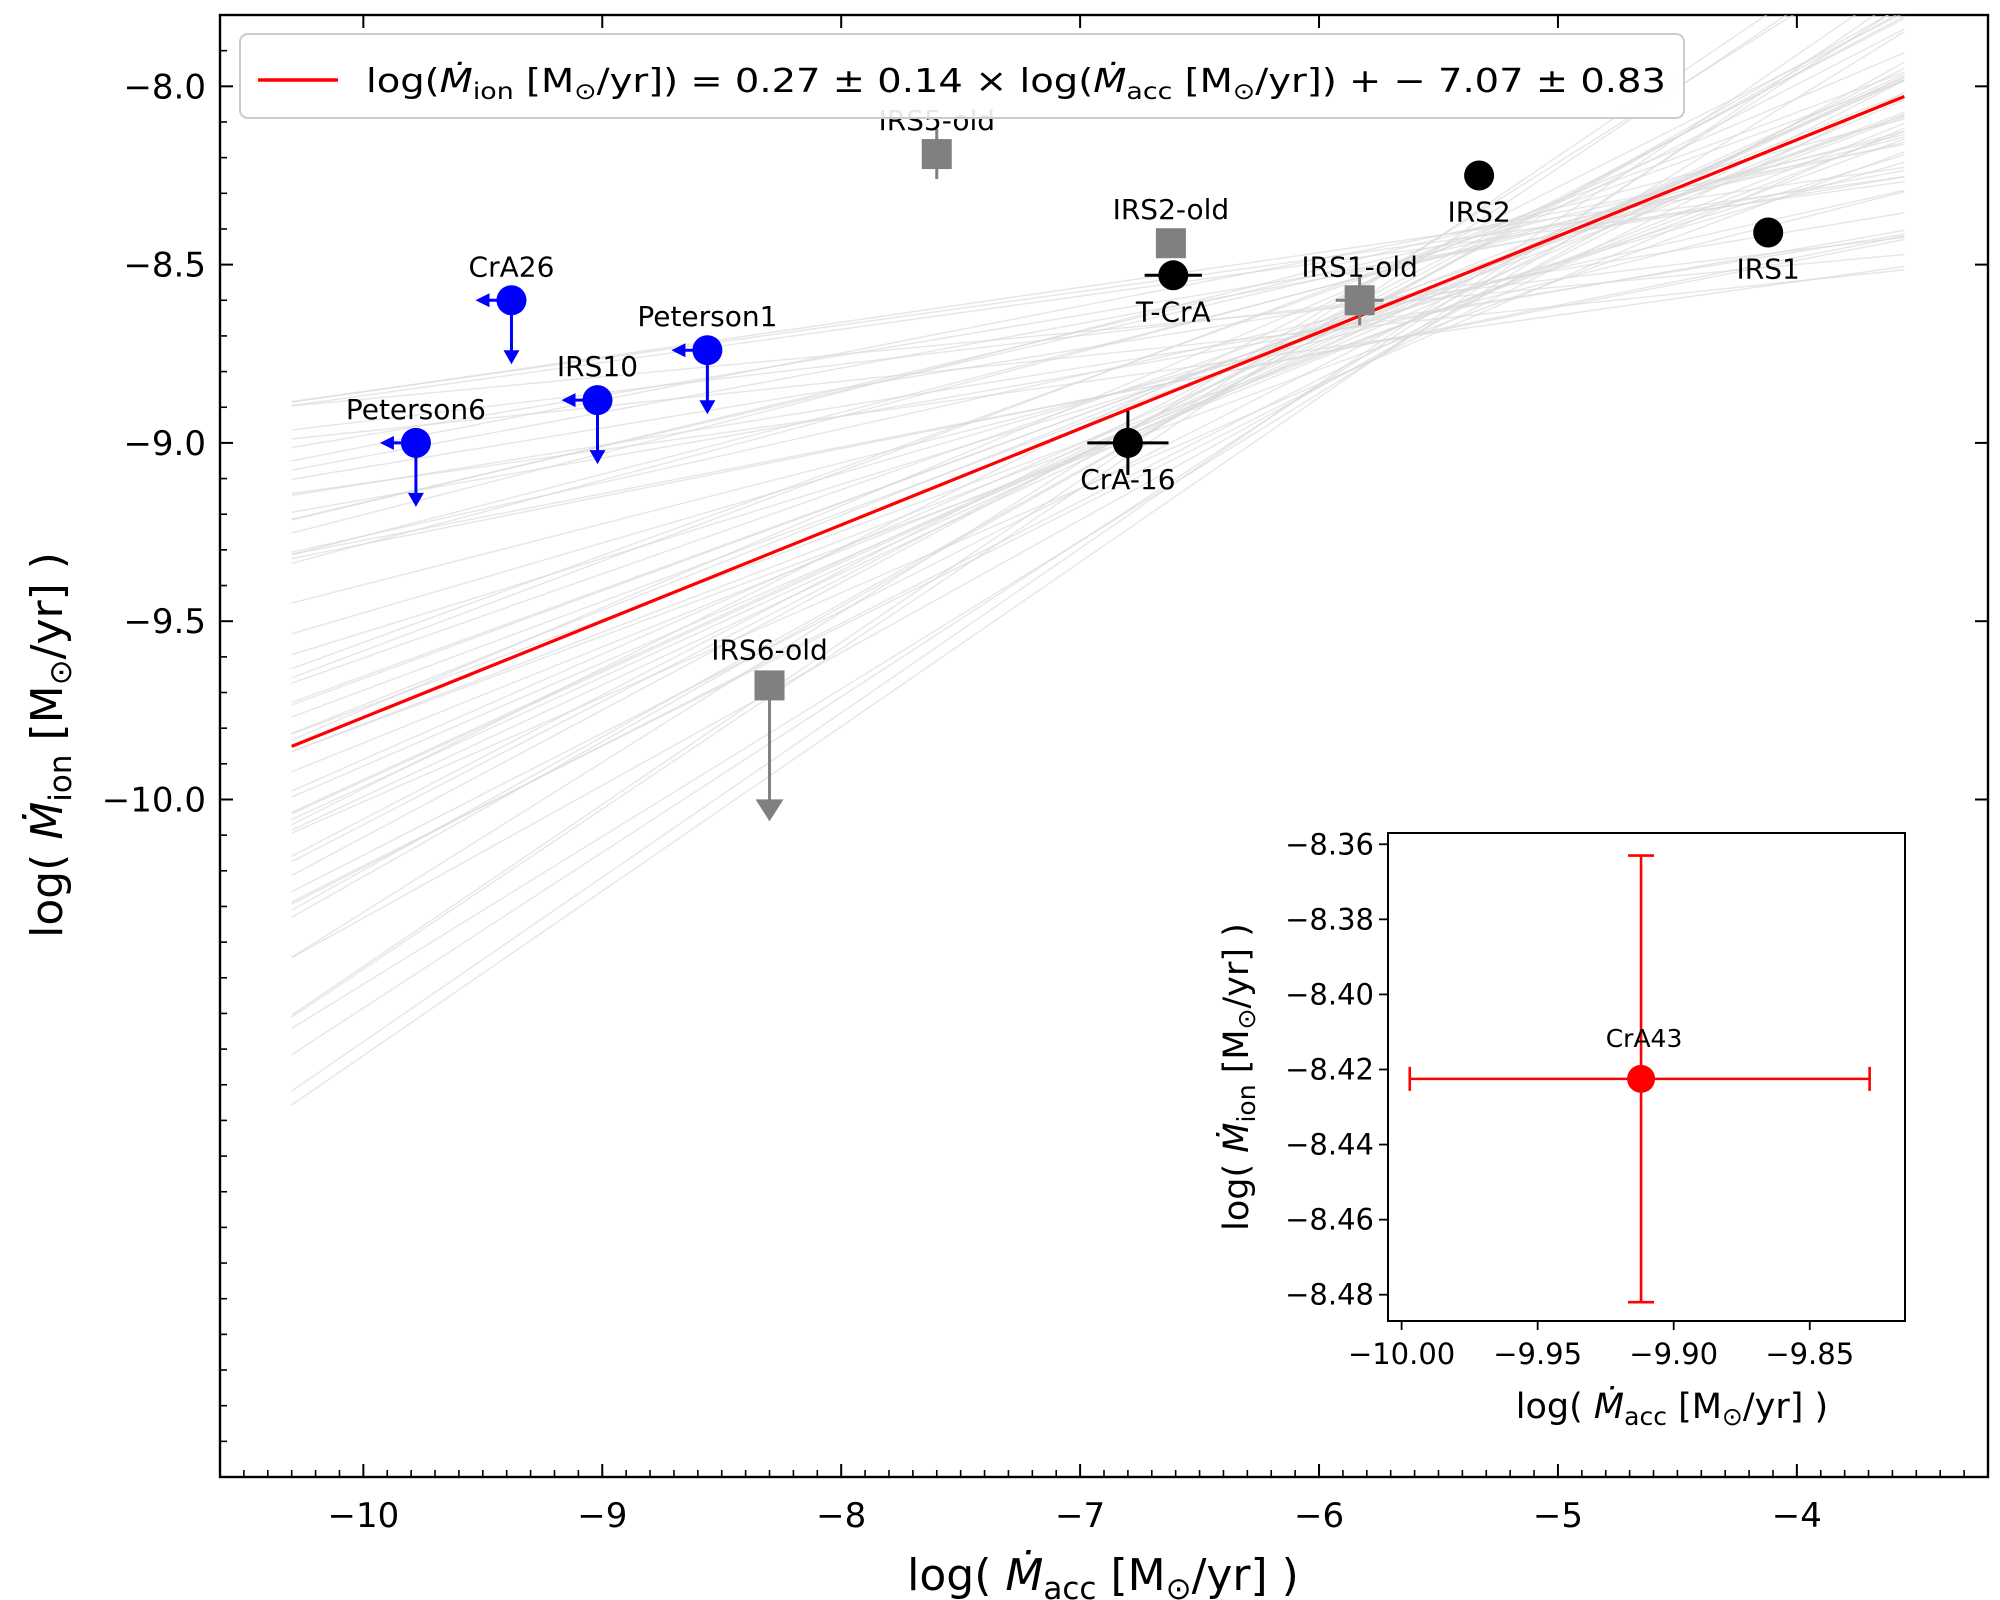  What do you see at coordinates (1785, 1407) in the screenshot?
I see `inset-x-label-tail: /yr] )` at bounding box center [1785, 1407].